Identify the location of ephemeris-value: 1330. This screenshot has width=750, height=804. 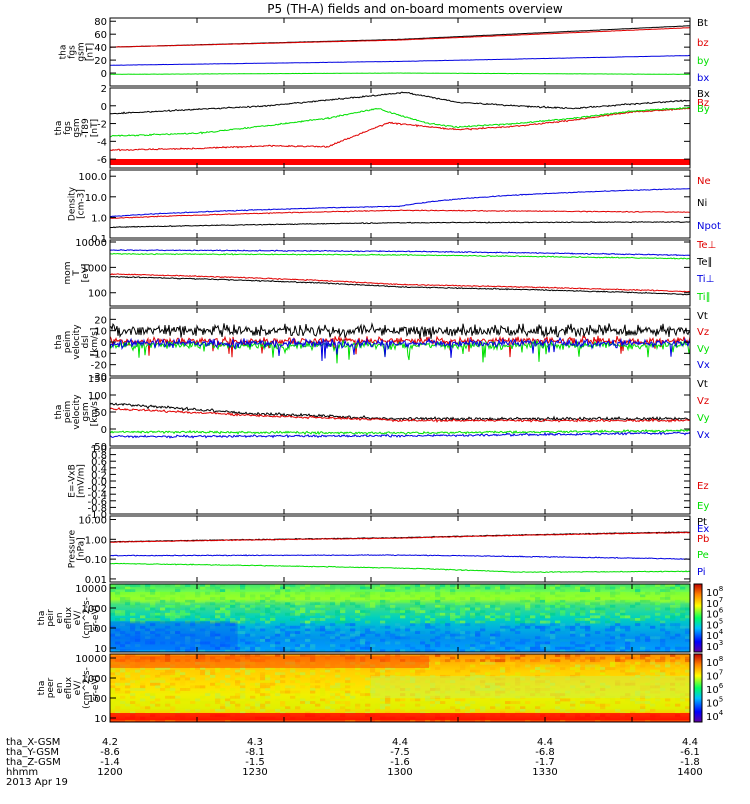
(544, 772).